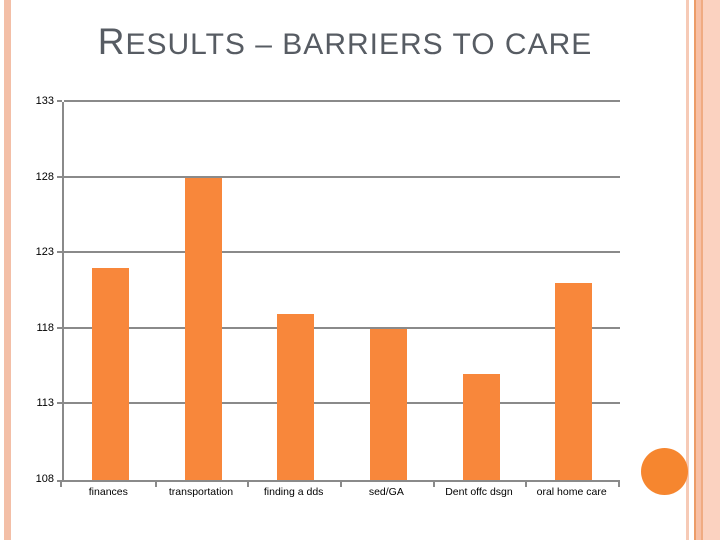 This screenshot has height=540, width=720. I want to click on left-border-stripe, so click(7, 270).